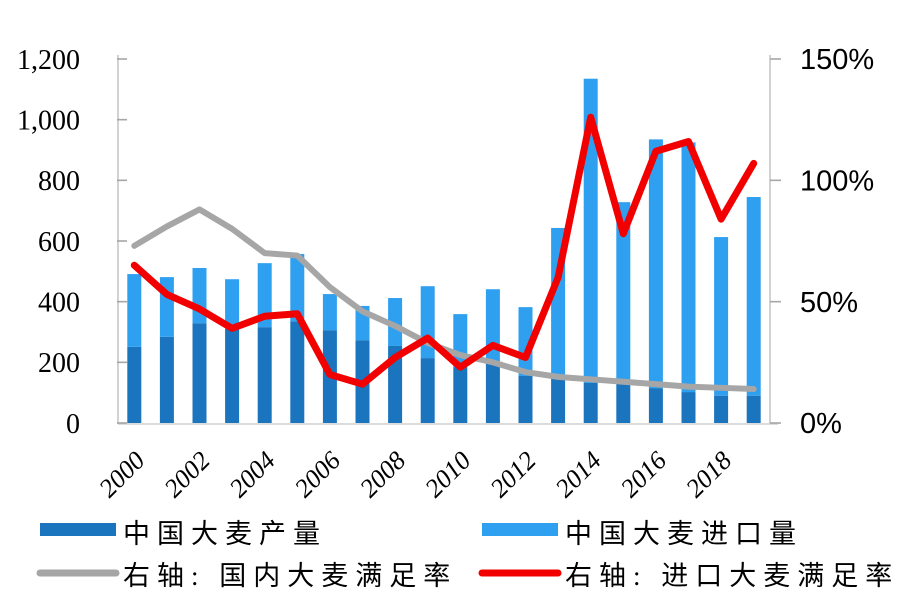 Image resolution: width=912 pixels, height=597 pixels. What do you see at coordinates (837, 60) in the screenshot?
I see `right-axis-tick-label: 150%` at bounding box center [837, 60].